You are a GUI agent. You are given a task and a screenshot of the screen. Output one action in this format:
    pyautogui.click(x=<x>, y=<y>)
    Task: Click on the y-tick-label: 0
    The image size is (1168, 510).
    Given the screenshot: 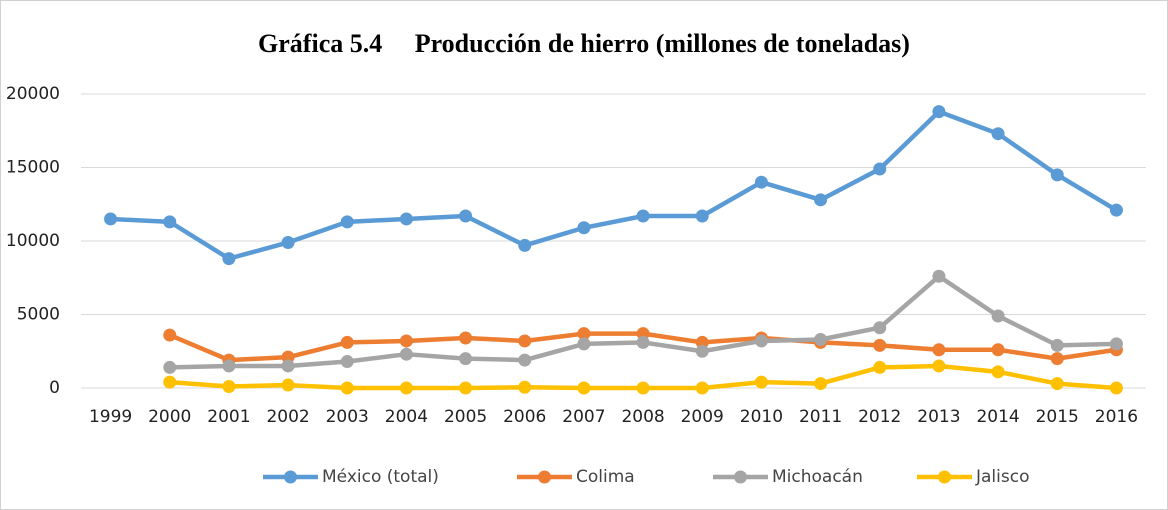 What is the action you would take?
    pyautogui.click(x=54, y=388)
    